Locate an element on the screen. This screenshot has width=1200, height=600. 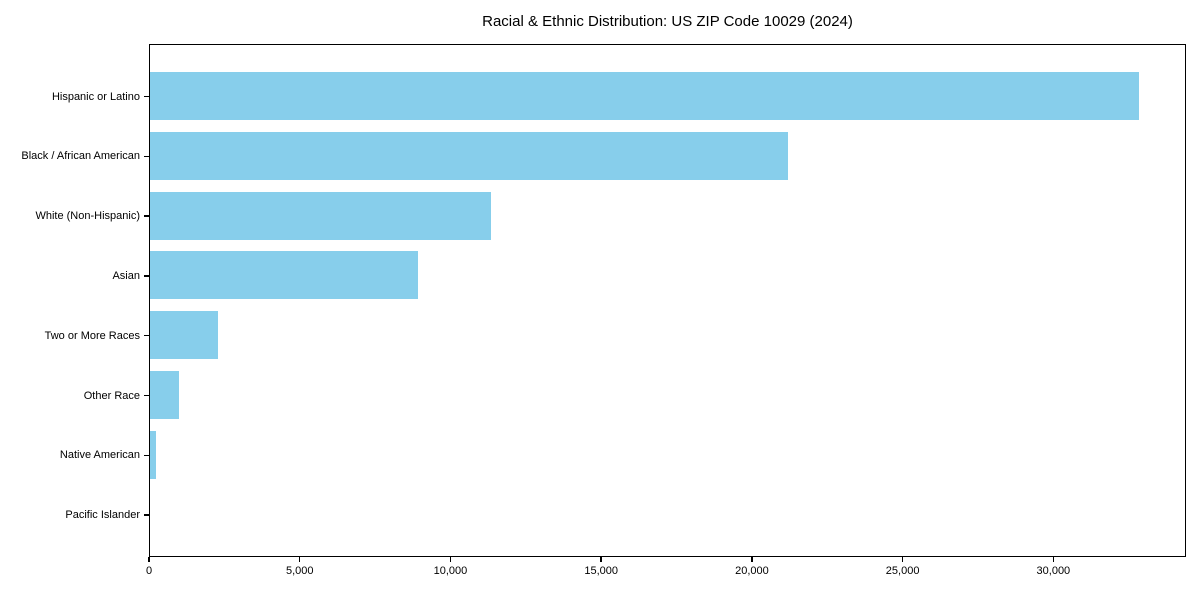
bar-black-african-american is located at coordinates (469, 155).